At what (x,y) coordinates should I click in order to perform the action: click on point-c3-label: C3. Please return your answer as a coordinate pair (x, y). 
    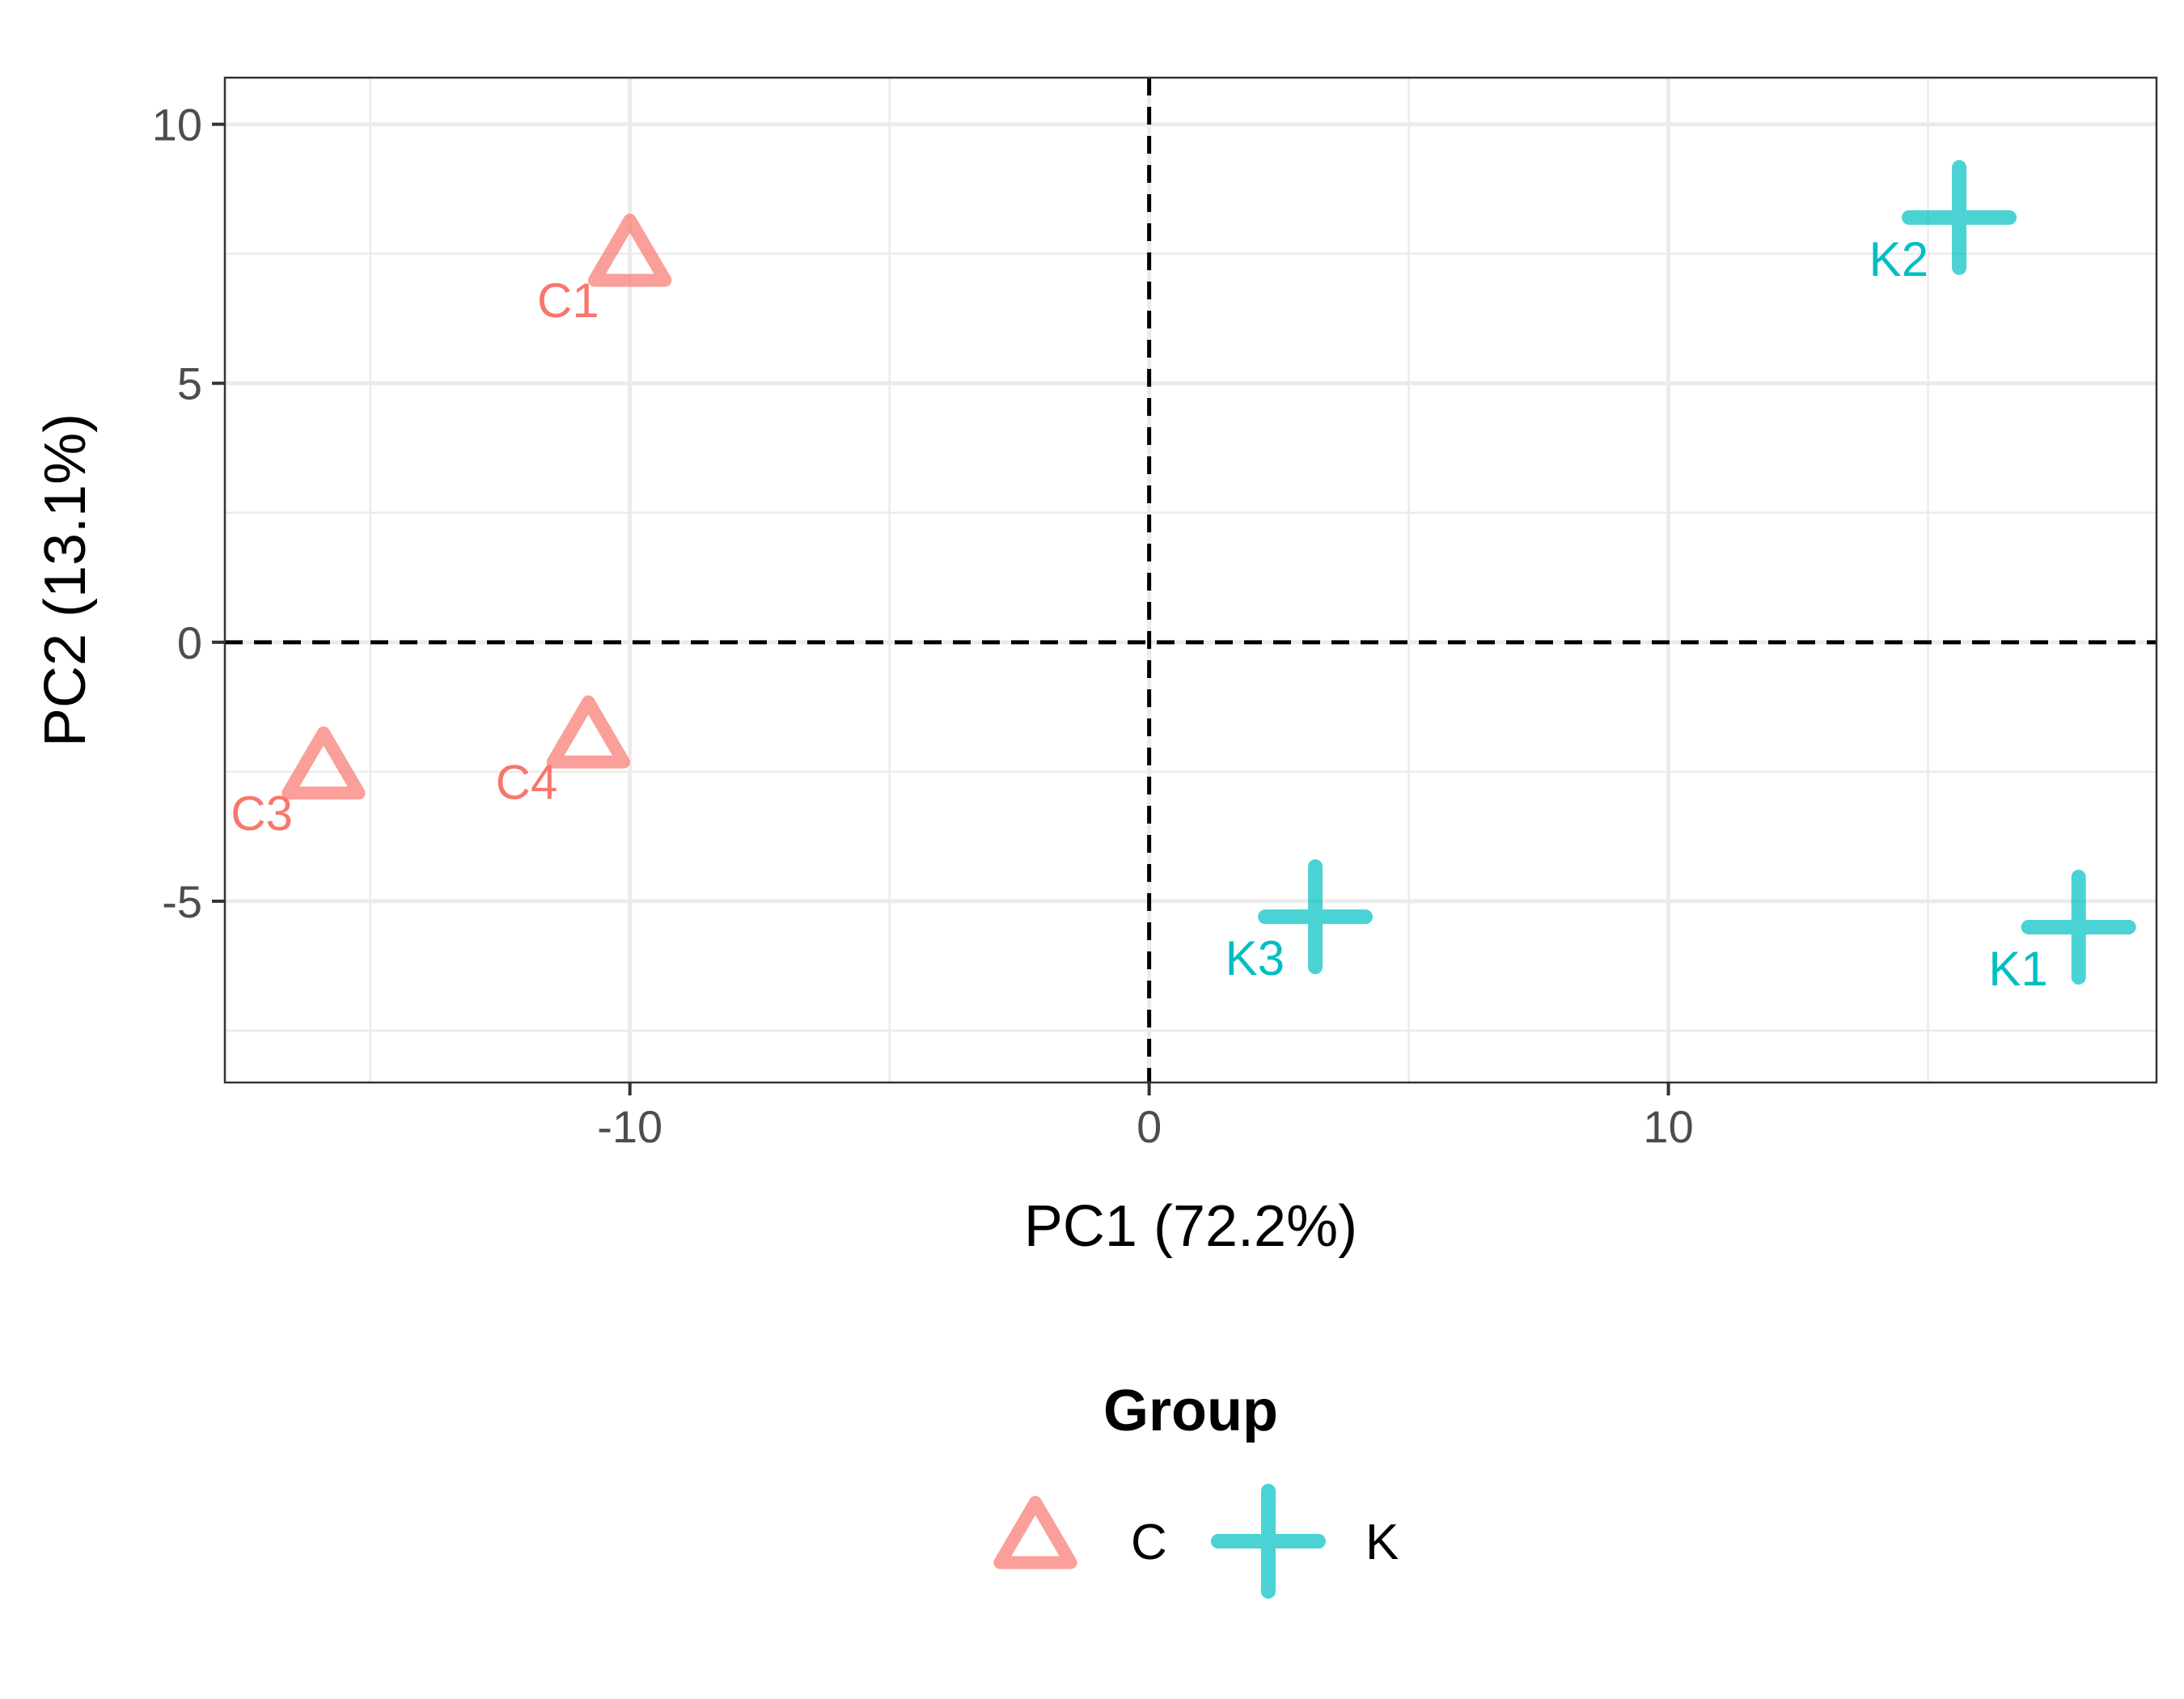
    Looking at the image, I should click on (262, 813).